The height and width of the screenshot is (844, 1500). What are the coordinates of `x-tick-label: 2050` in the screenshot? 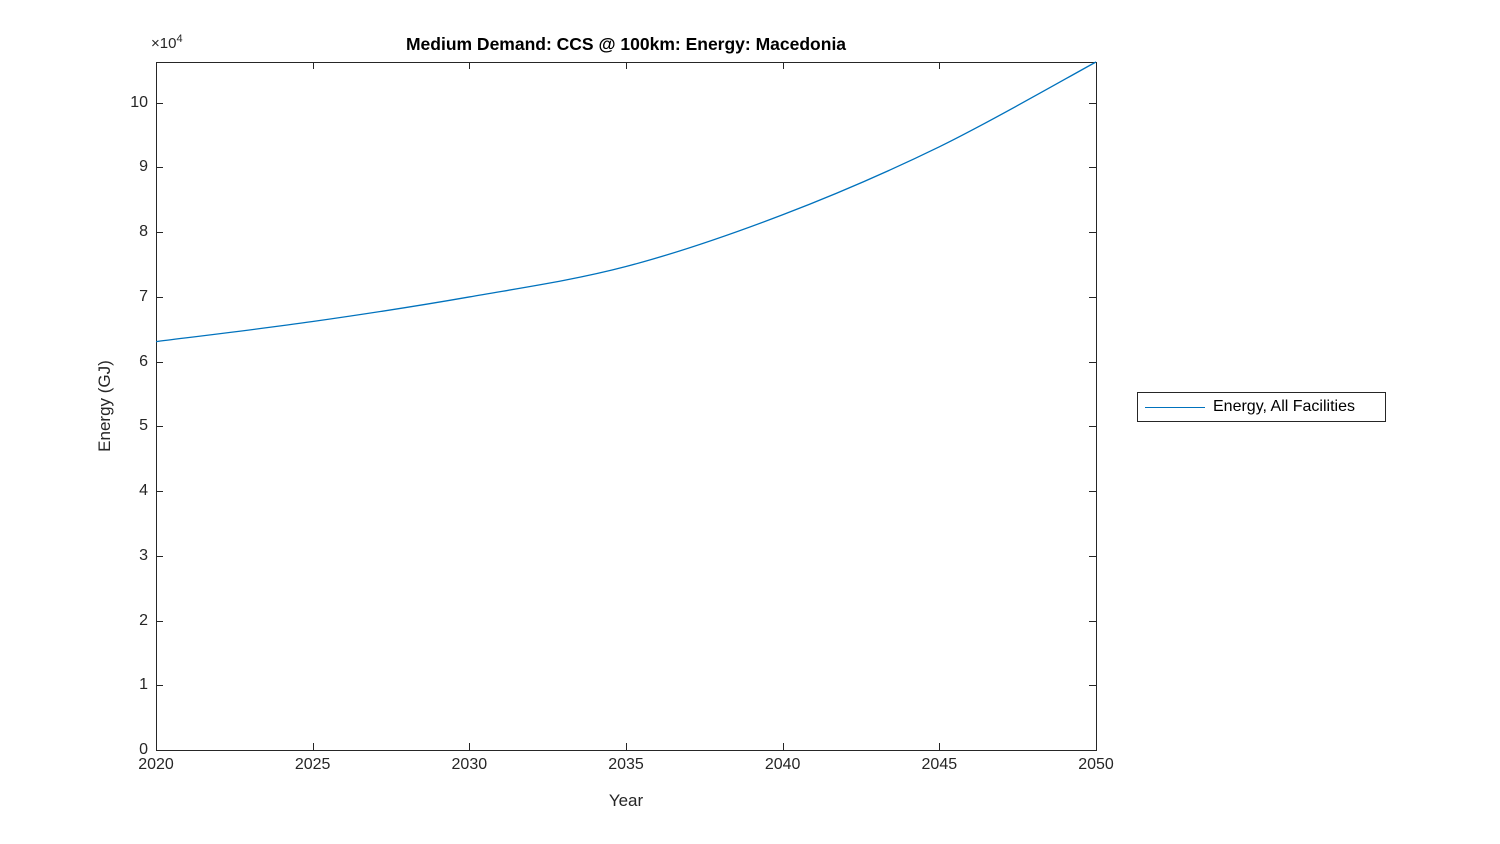 It's located at (1096, 764).